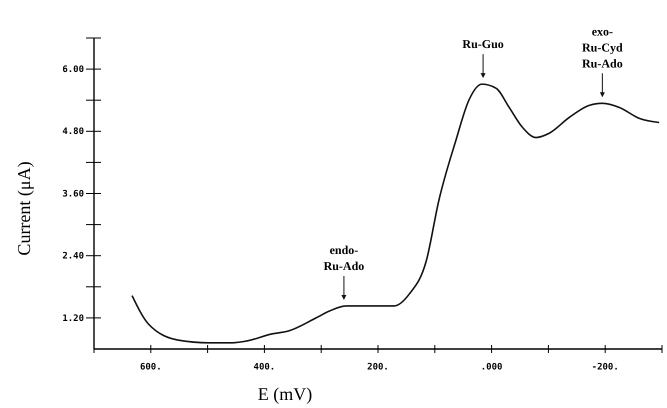 The image size is (667, 408). I want to click on y-tick-label: 3.60, so click(73, 194).